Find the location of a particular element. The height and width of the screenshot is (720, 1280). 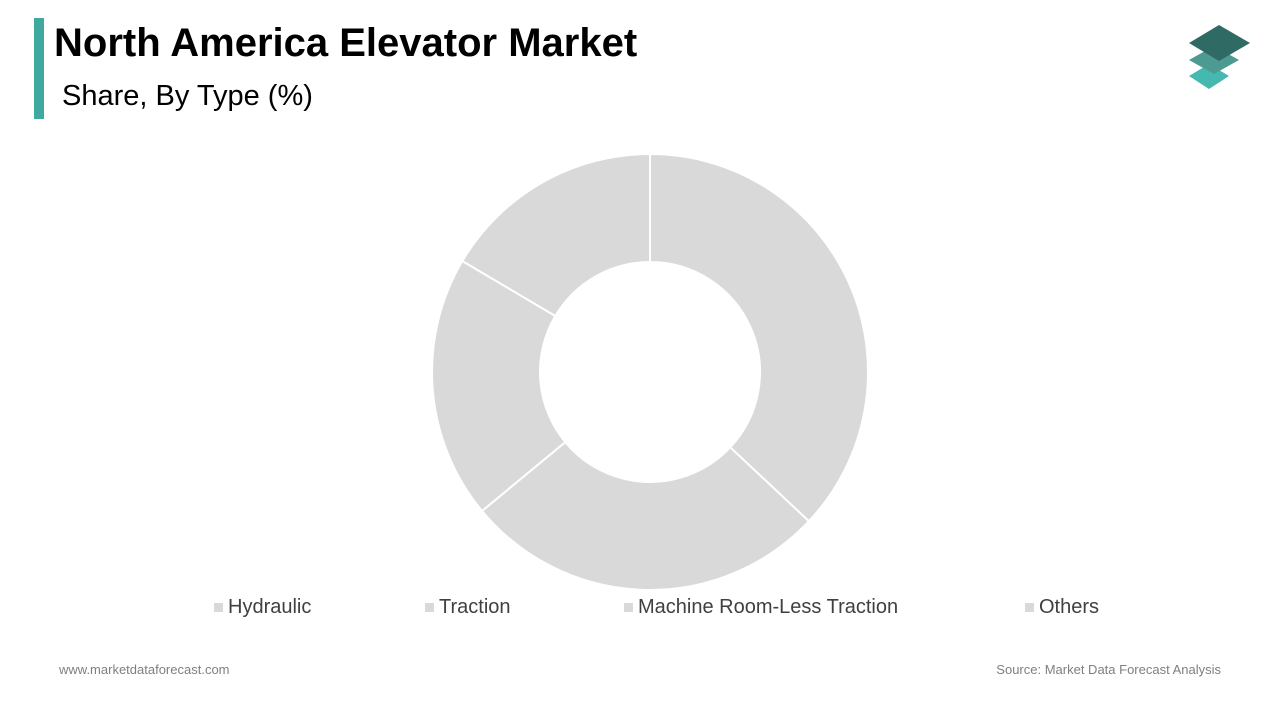

logo-layer-top is located at coordinates (1219, 43).